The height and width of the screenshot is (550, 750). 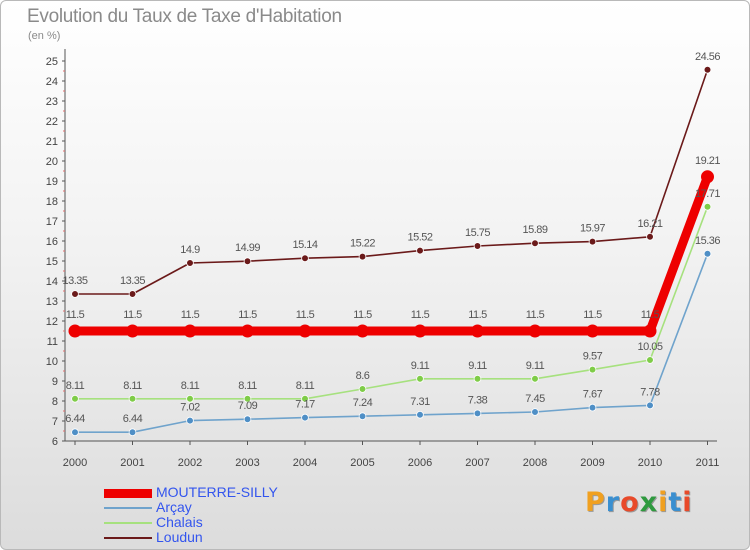 What do you see at coordinates (363, 403) in the screenshot?
I see `data-label-arcay-2005: 7.24` at bounding box center [363, 403].